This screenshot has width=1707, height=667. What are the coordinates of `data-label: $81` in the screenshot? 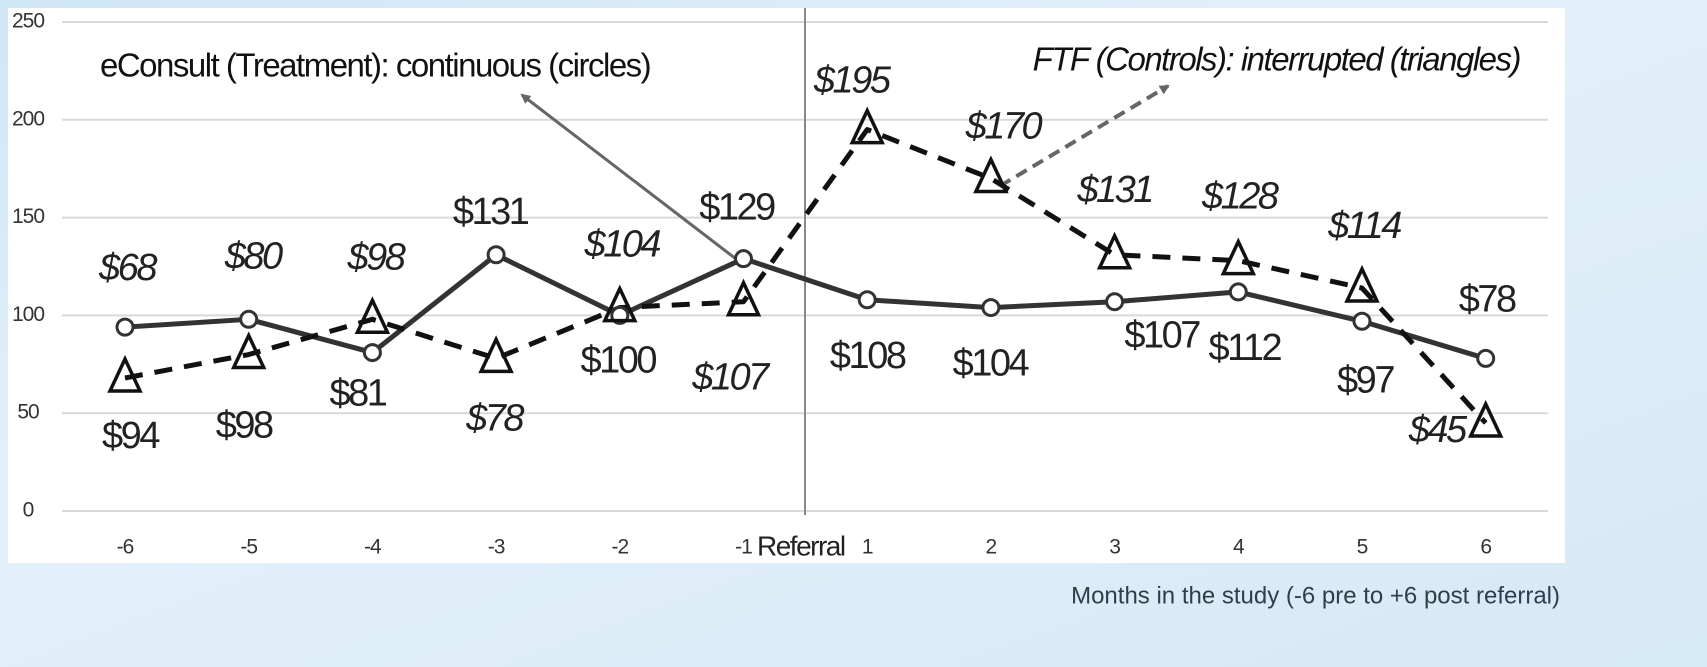 It's located at (357, 394).